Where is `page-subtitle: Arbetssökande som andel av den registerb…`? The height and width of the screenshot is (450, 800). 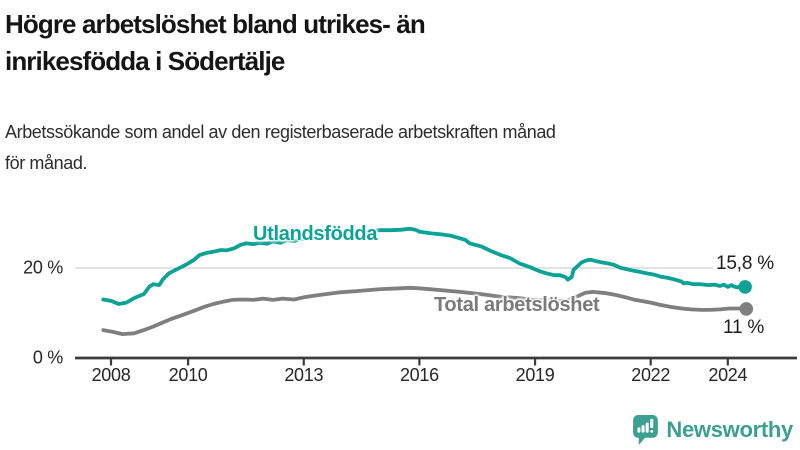 page-subtitle: Arbetssökande som andel av den registerb… is located at coordinates (280, 148).